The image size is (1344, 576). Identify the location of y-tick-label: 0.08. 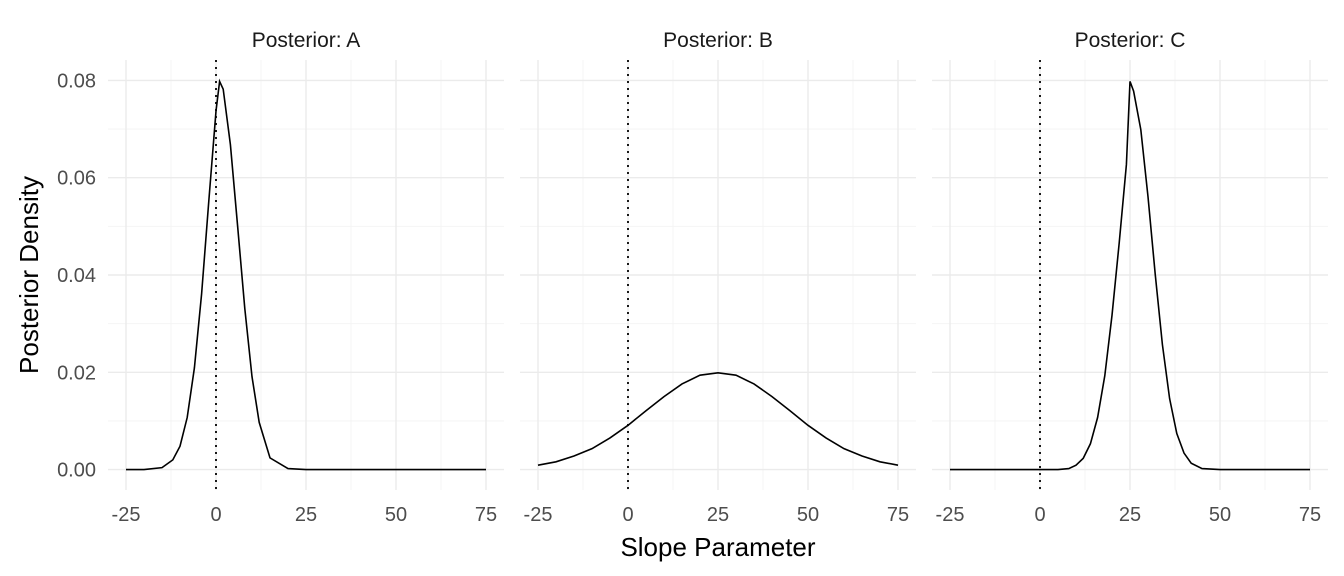
(76, 81).